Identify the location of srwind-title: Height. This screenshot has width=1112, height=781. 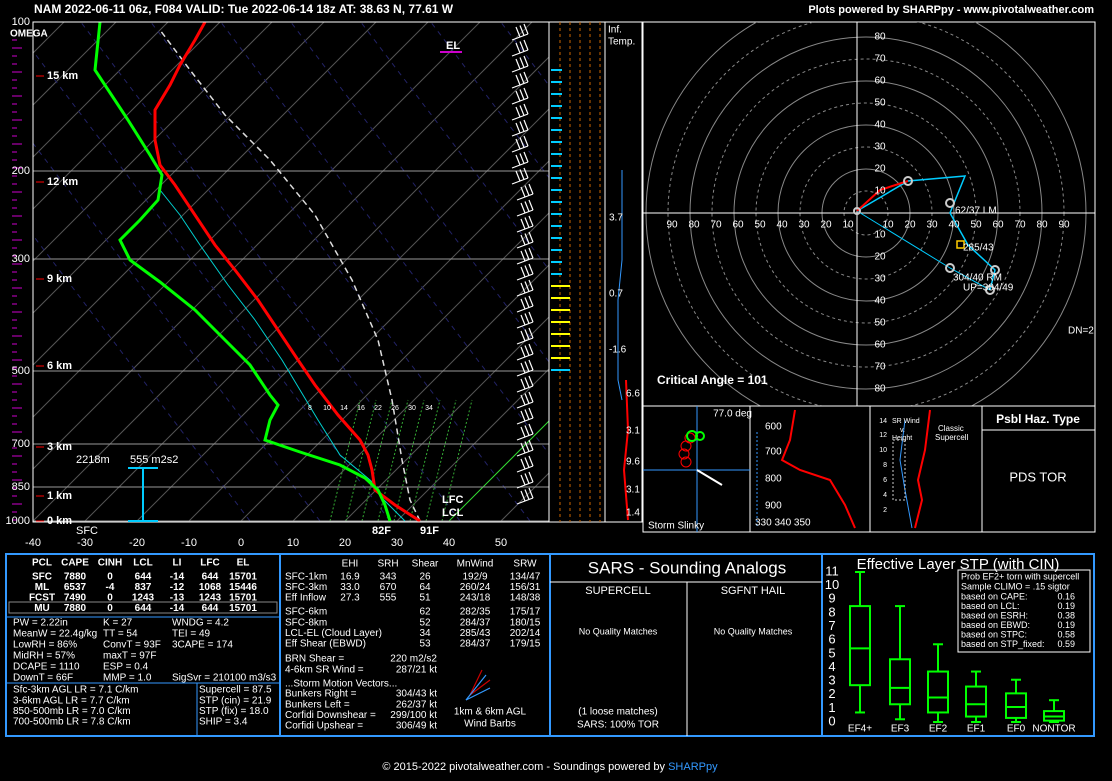
(902, 438).